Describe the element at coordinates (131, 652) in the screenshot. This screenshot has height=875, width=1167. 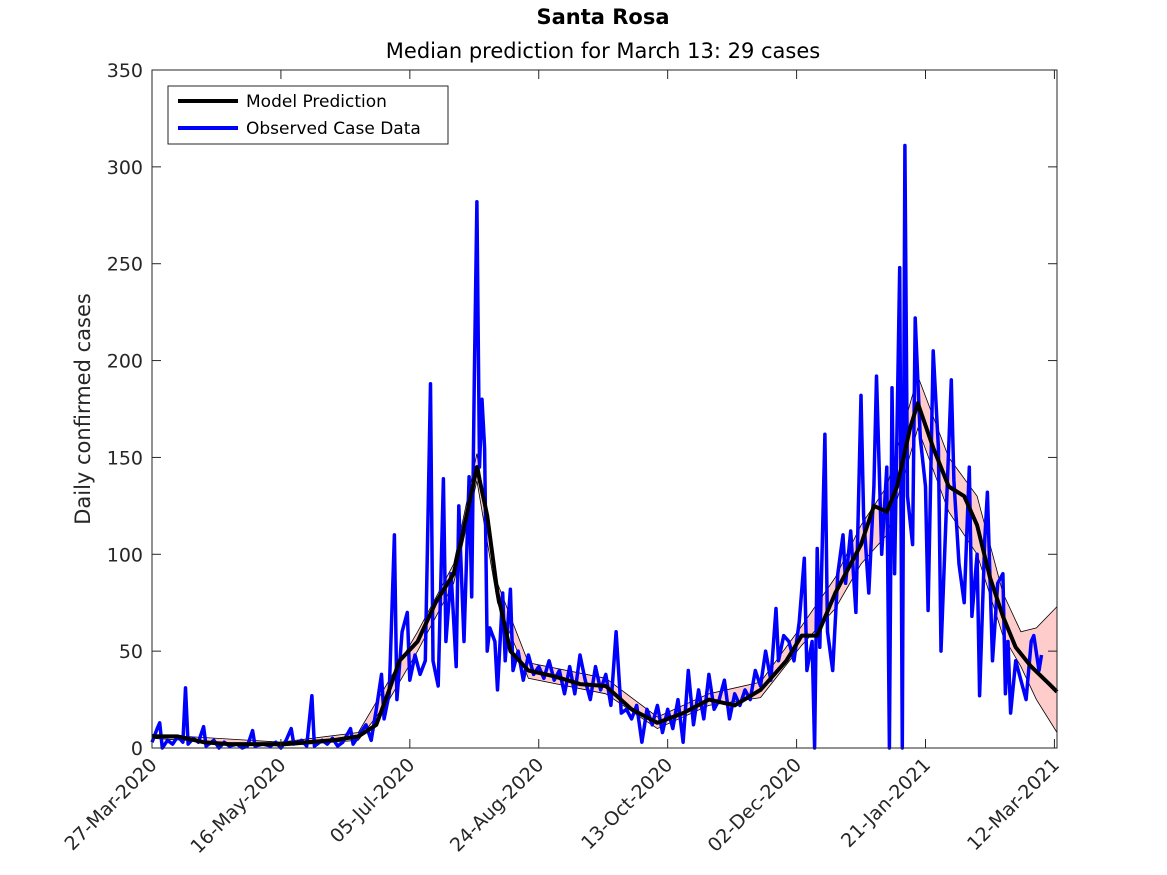
I see `y-tick-label: 50` at that location.